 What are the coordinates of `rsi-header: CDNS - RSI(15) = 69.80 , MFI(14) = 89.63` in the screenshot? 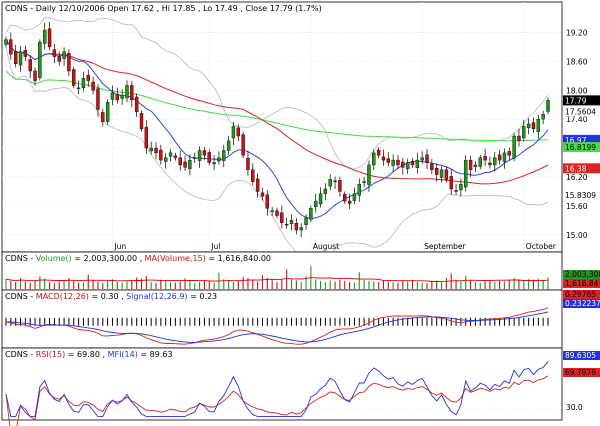 It's located at (89, 354).